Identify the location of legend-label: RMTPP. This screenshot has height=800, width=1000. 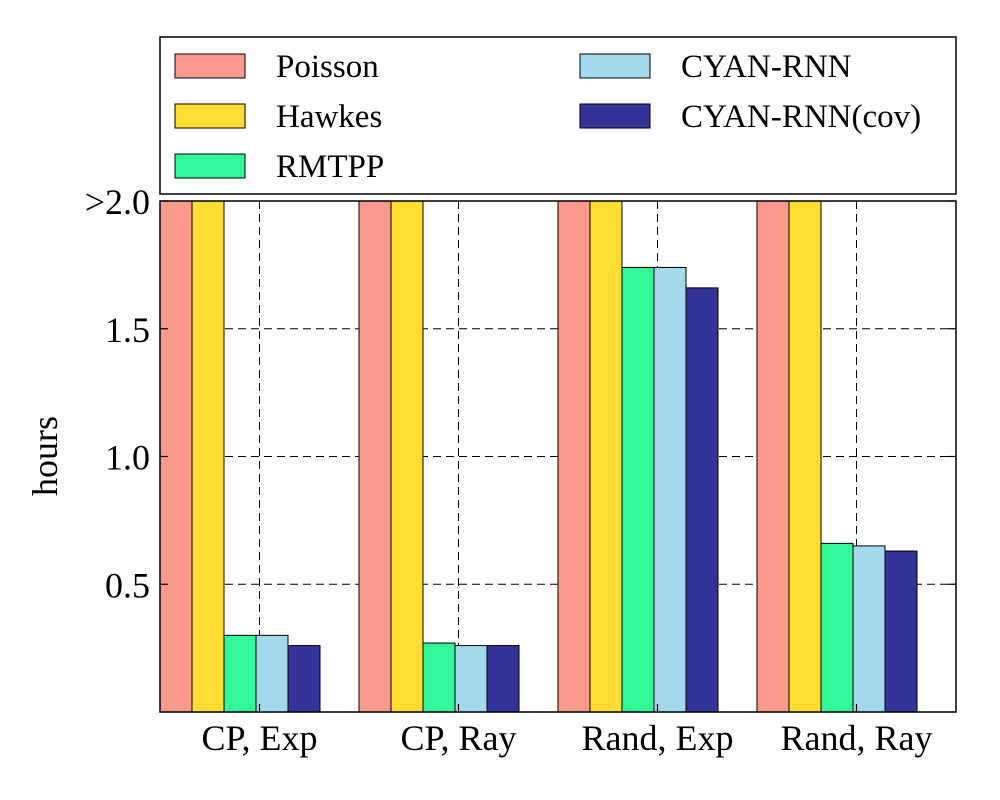
(330, 167).